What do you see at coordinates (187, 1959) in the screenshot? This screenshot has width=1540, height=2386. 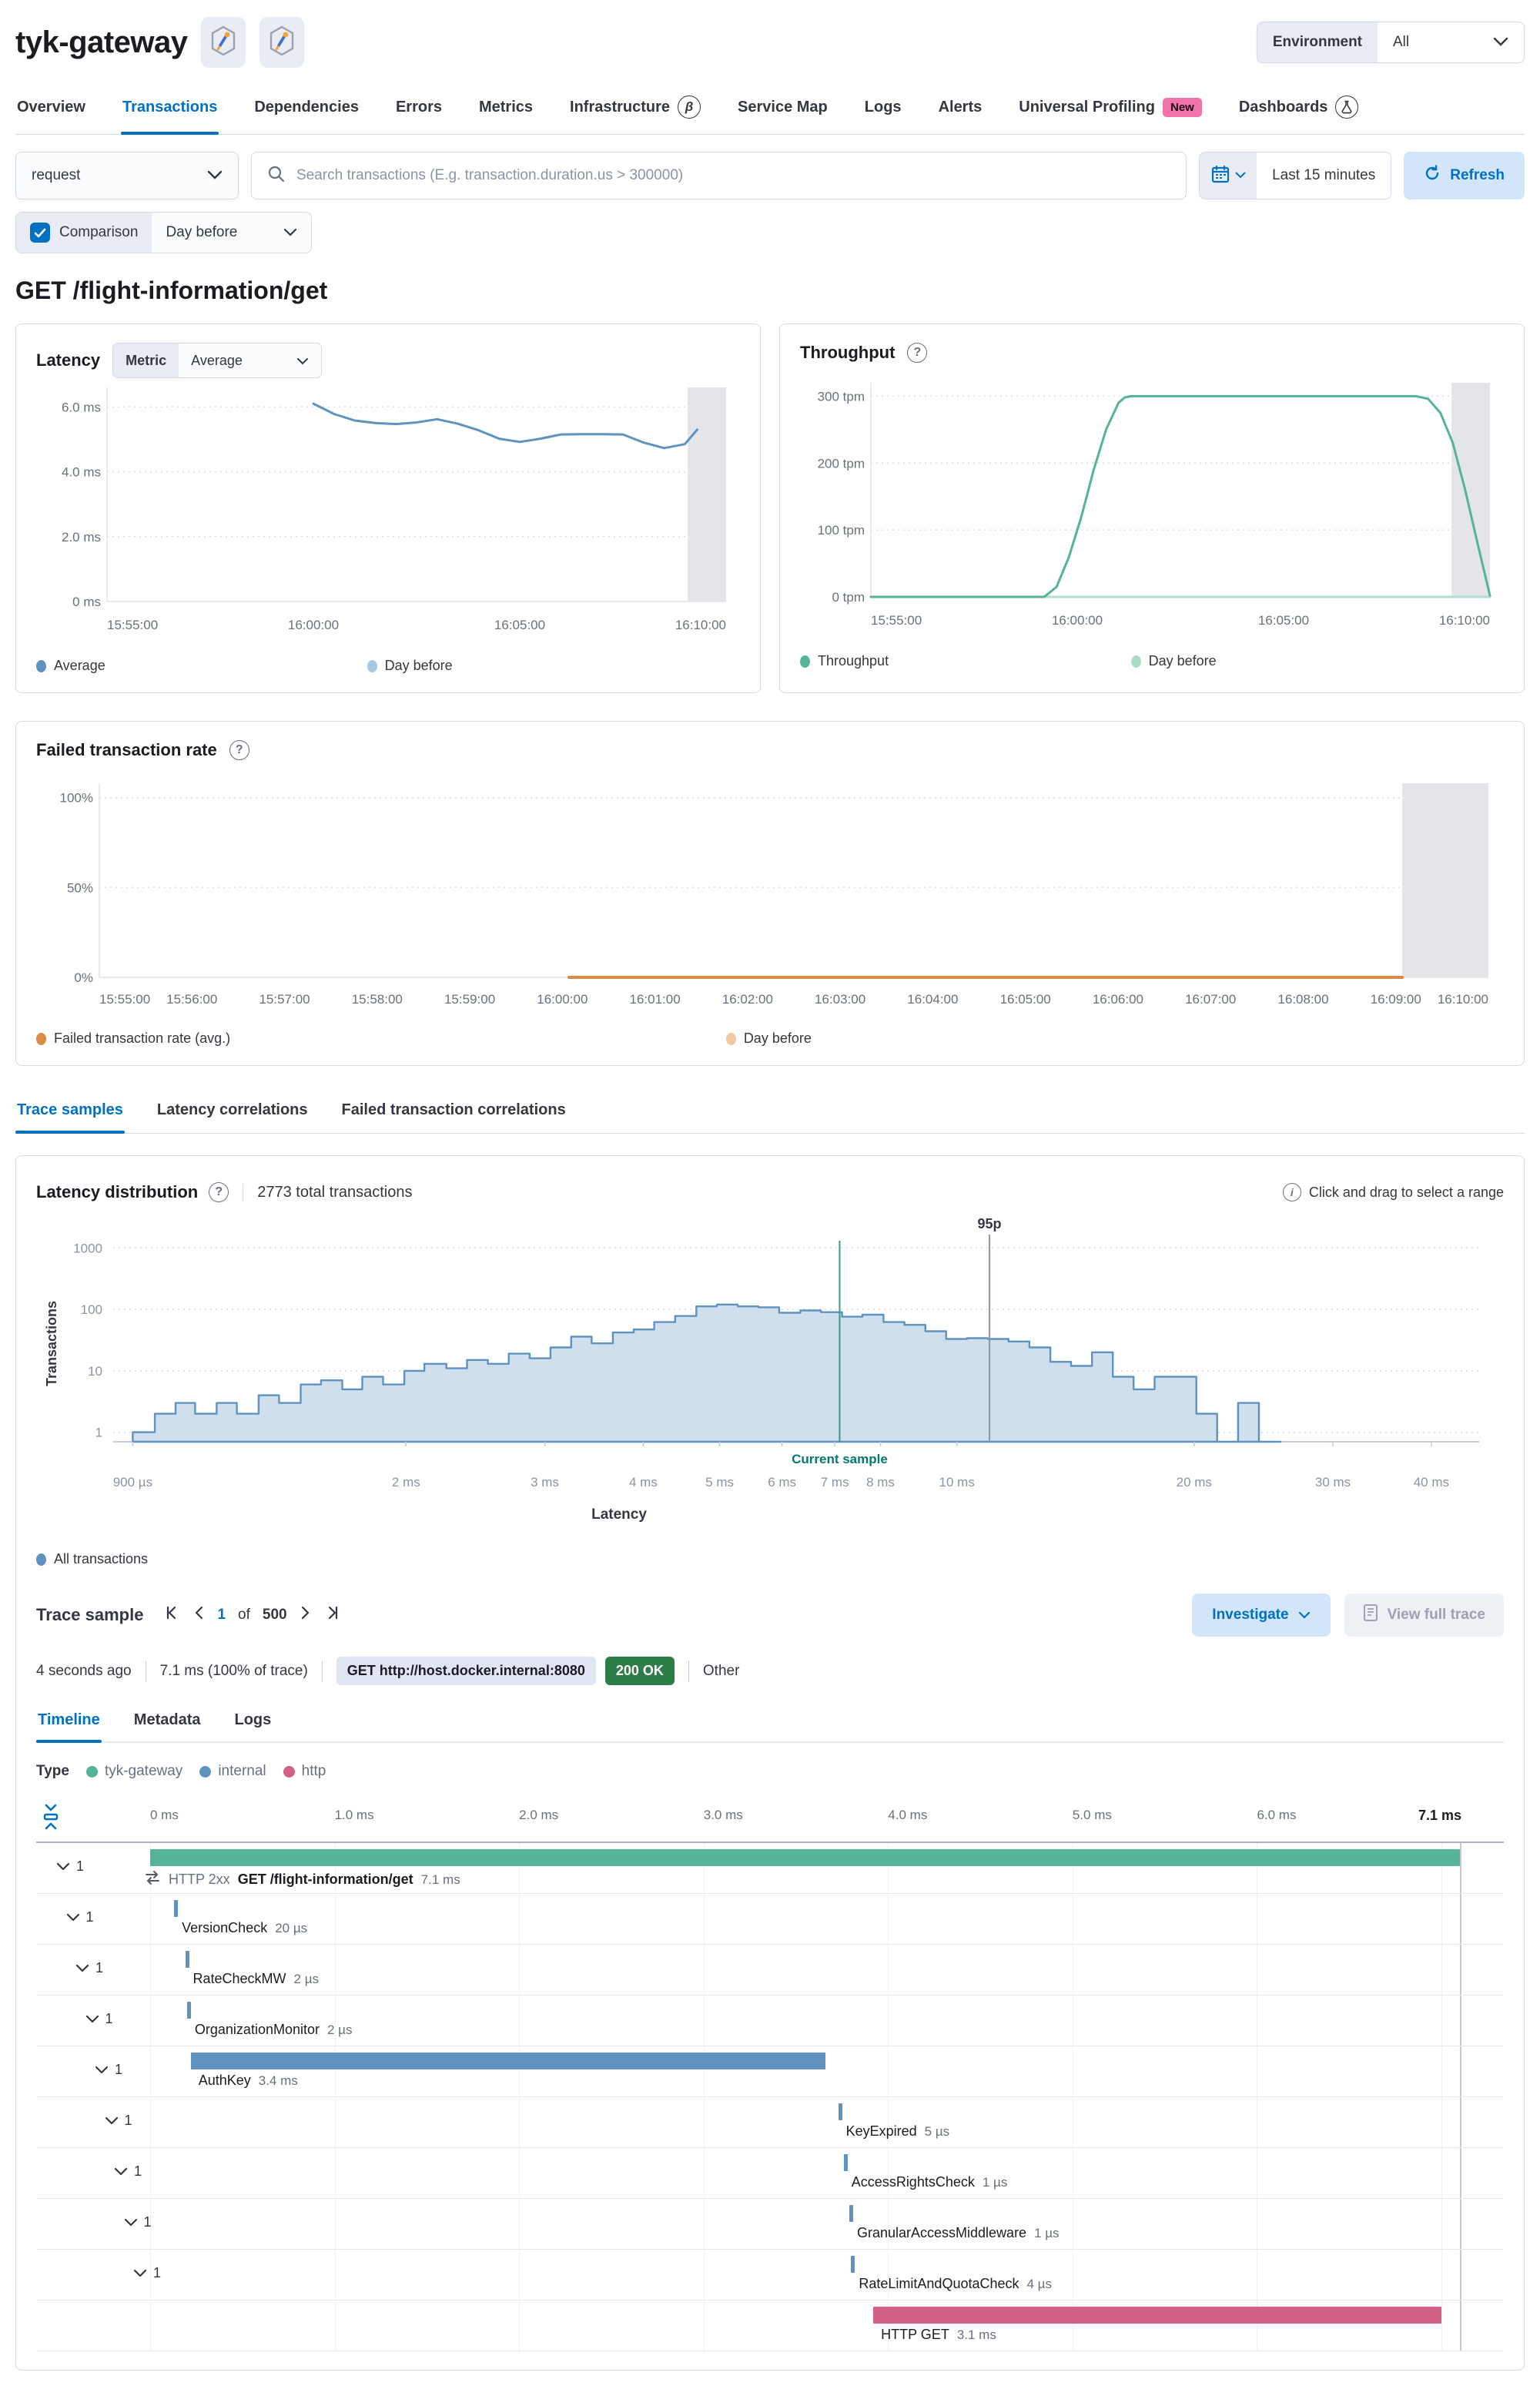 I see `span-bar-ratecheckmw` at bounding box center [187, 1959].